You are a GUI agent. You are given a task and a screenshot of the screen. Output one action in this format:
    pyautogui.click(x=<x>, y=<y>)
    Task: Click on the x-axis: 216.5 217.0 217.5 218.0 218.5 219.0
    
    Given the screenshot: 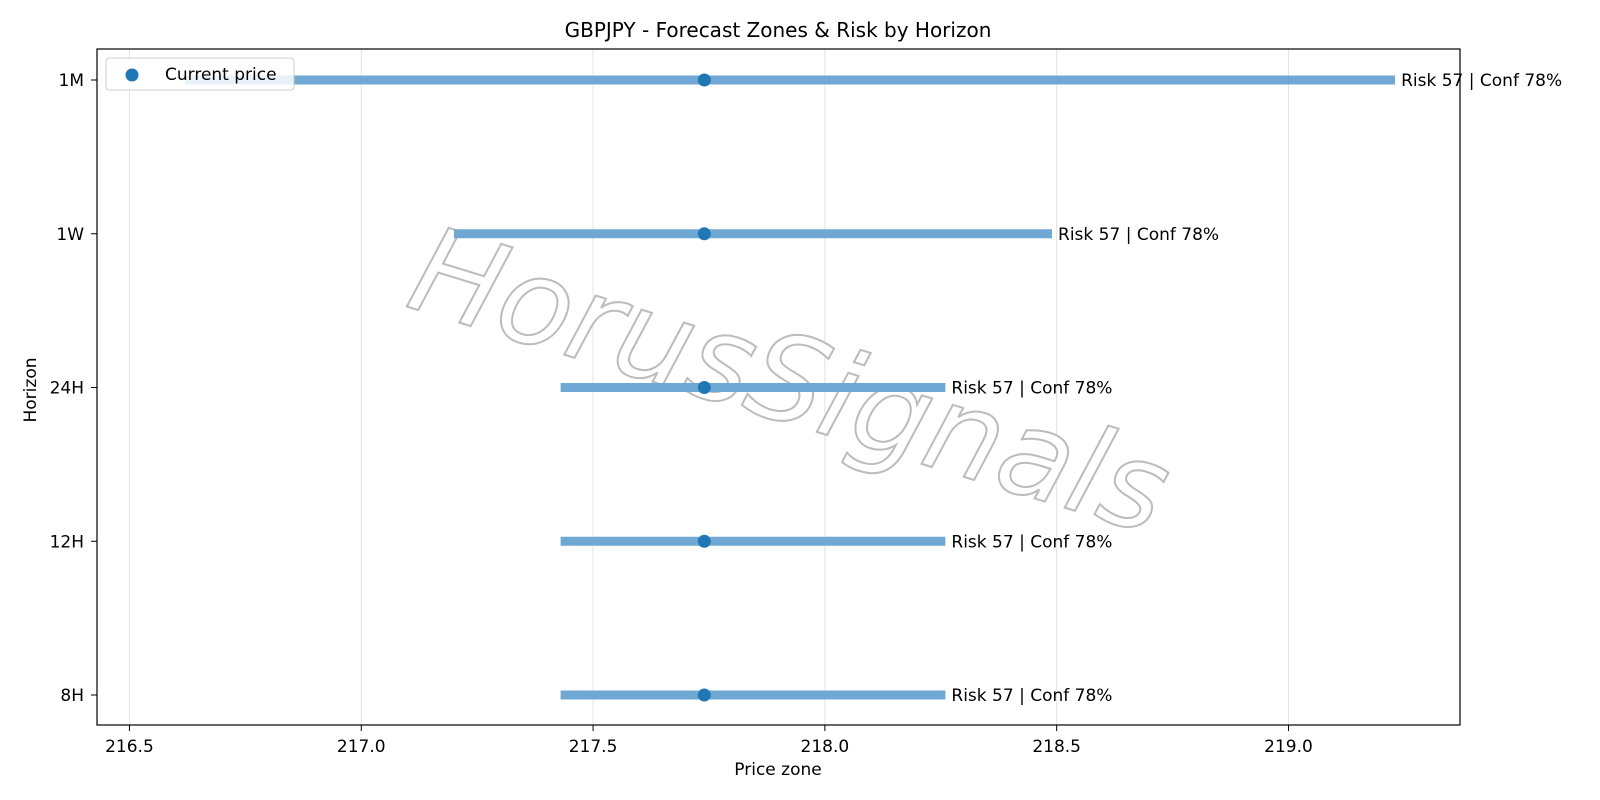 What is the action you would take?
    pyautogui.click(x=709, y=741)
    